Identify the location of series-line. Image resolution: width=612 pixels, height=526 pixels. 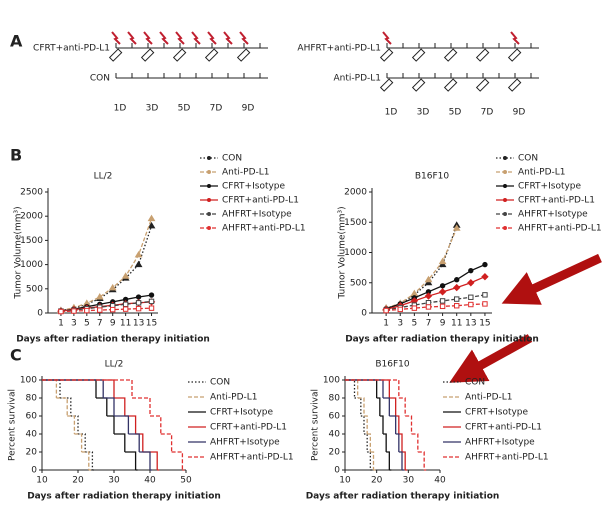
(106, 265).